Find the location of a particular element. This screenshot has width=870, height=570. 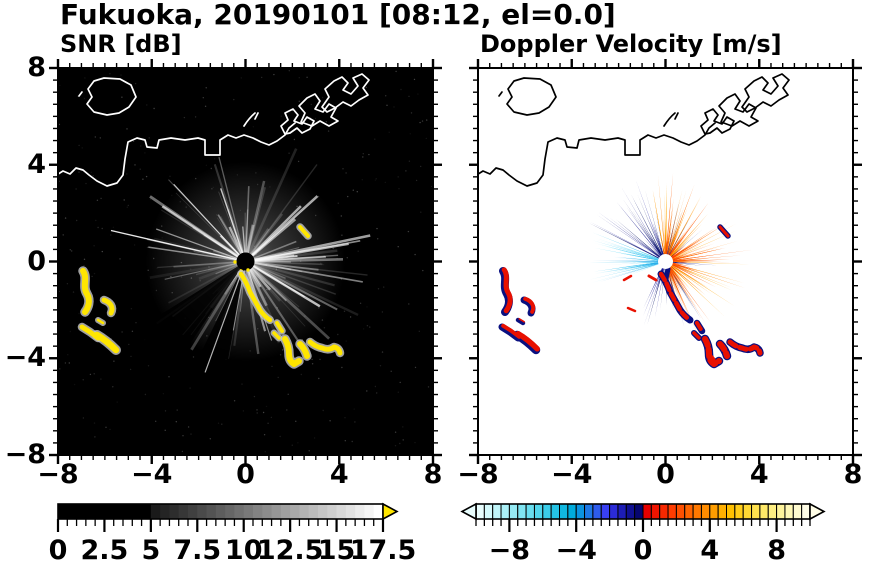

doppler-colorbar-tick-label: 8 is located at coordinates (776, 550).